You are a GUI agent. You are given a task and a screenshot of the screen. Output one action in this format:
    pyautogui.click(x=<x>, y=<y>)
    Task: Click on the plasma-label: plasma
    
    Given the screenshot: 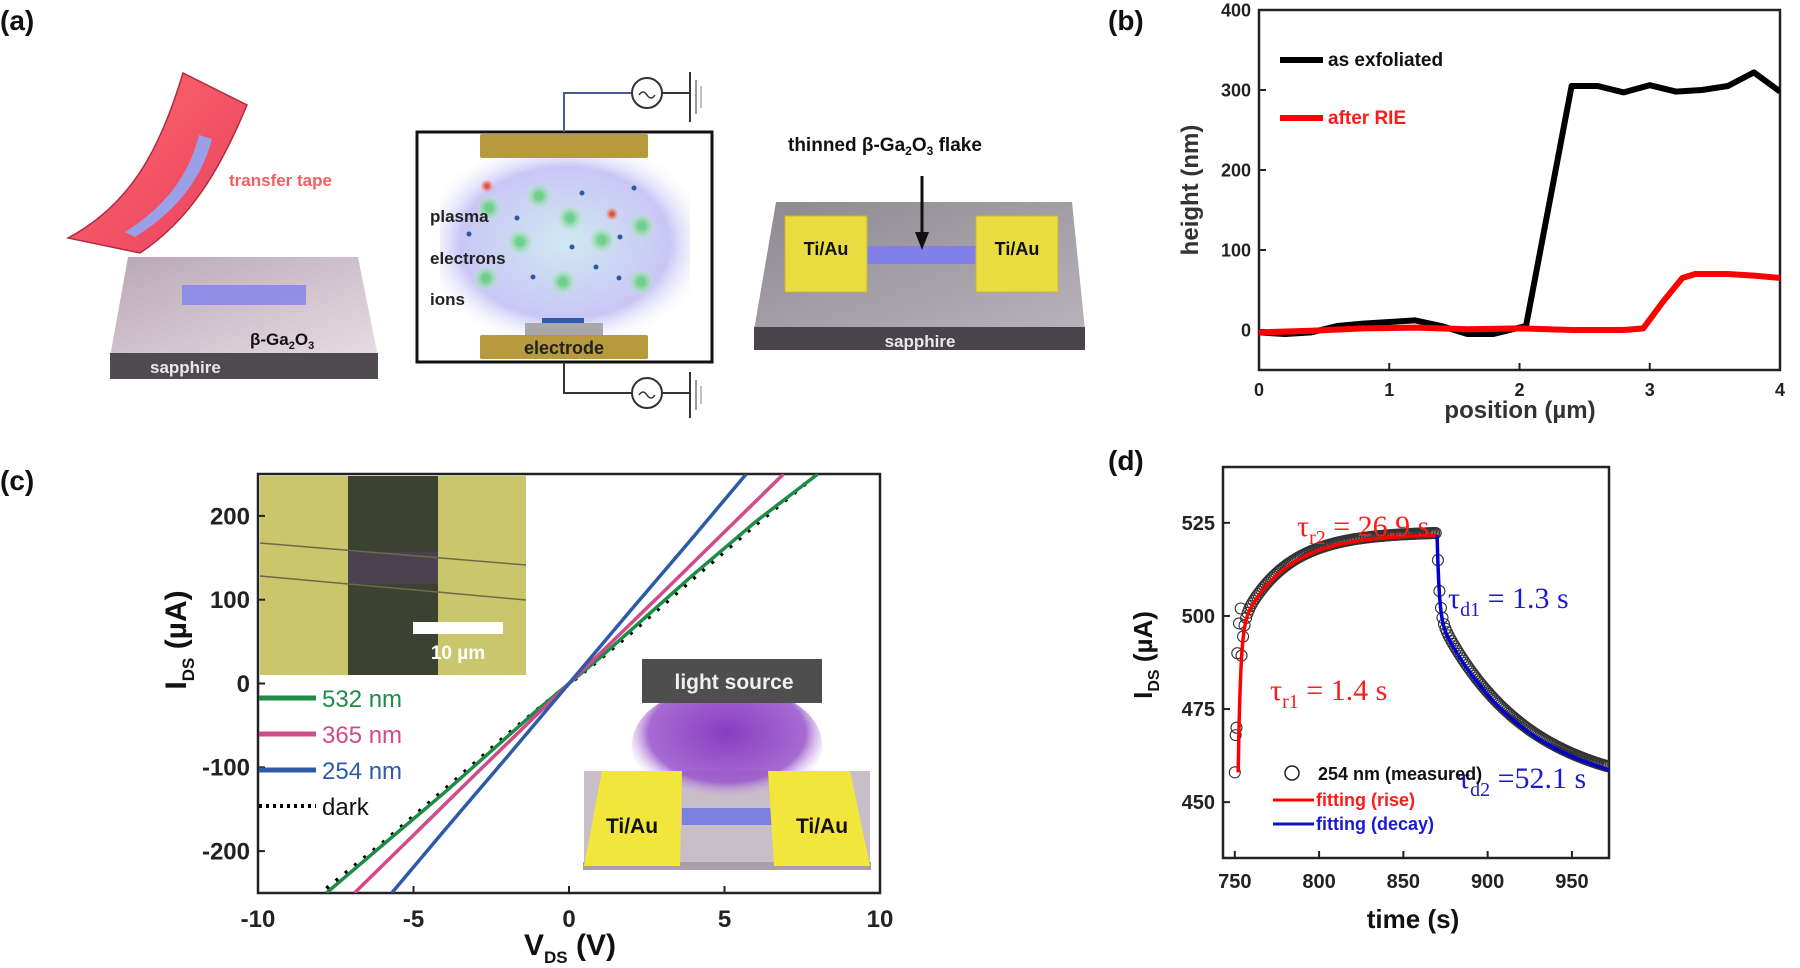 What is the action you would take?
    pyautogui.click(x=459, y=216)
    